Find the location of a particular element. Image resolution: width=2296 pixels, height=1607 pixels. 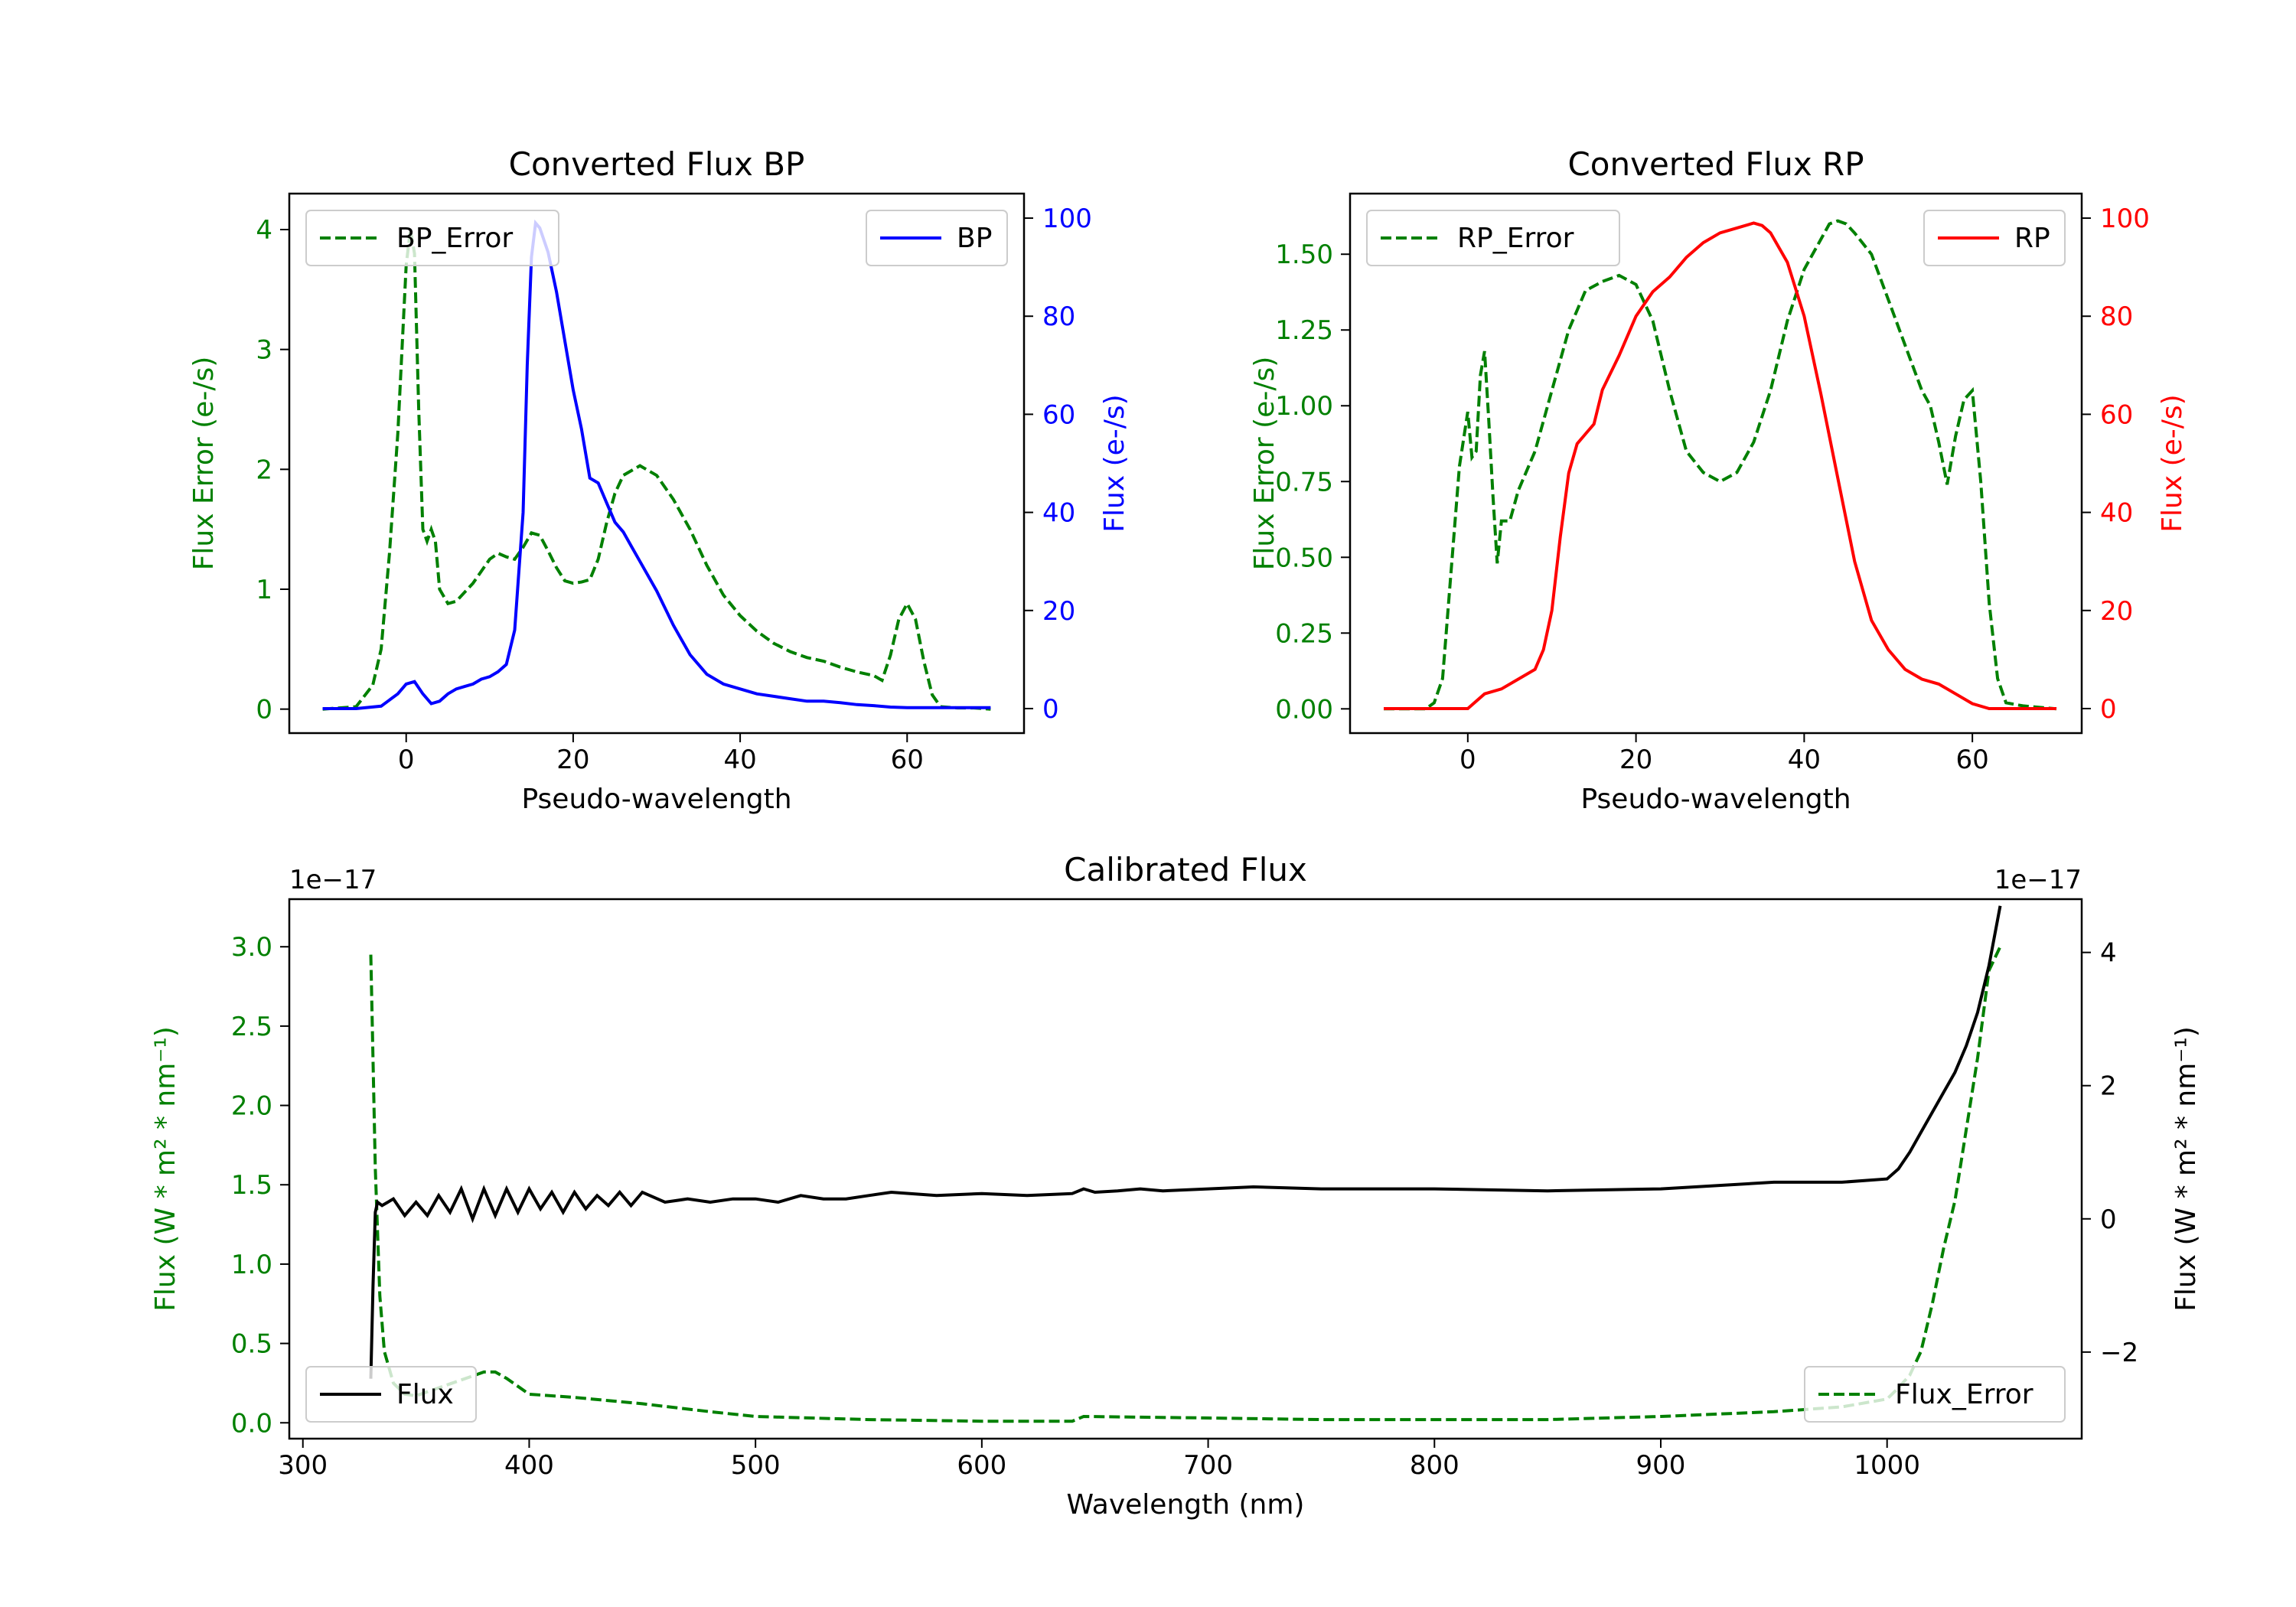

x-tick-label: 700 is located at coordinates (1208, 1465).